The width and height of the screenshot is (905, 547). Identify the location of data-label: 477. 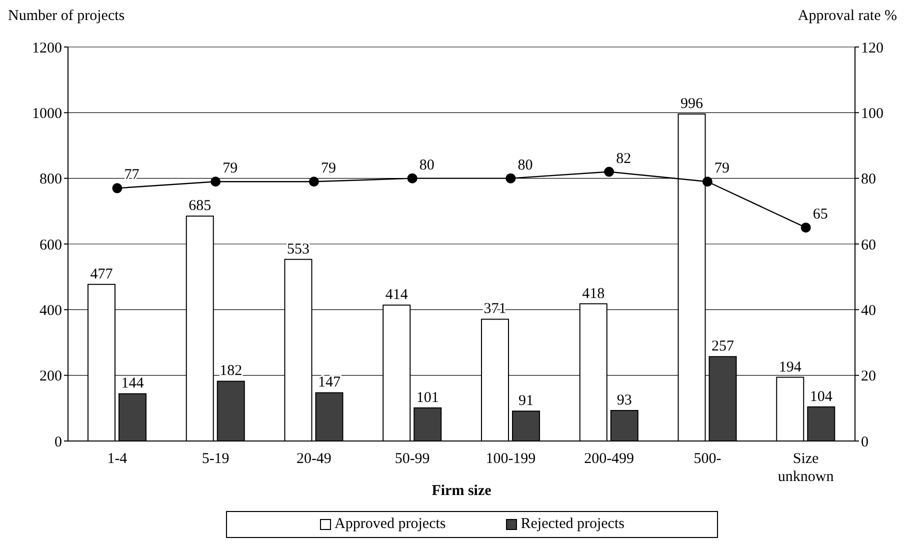
(102, 274).